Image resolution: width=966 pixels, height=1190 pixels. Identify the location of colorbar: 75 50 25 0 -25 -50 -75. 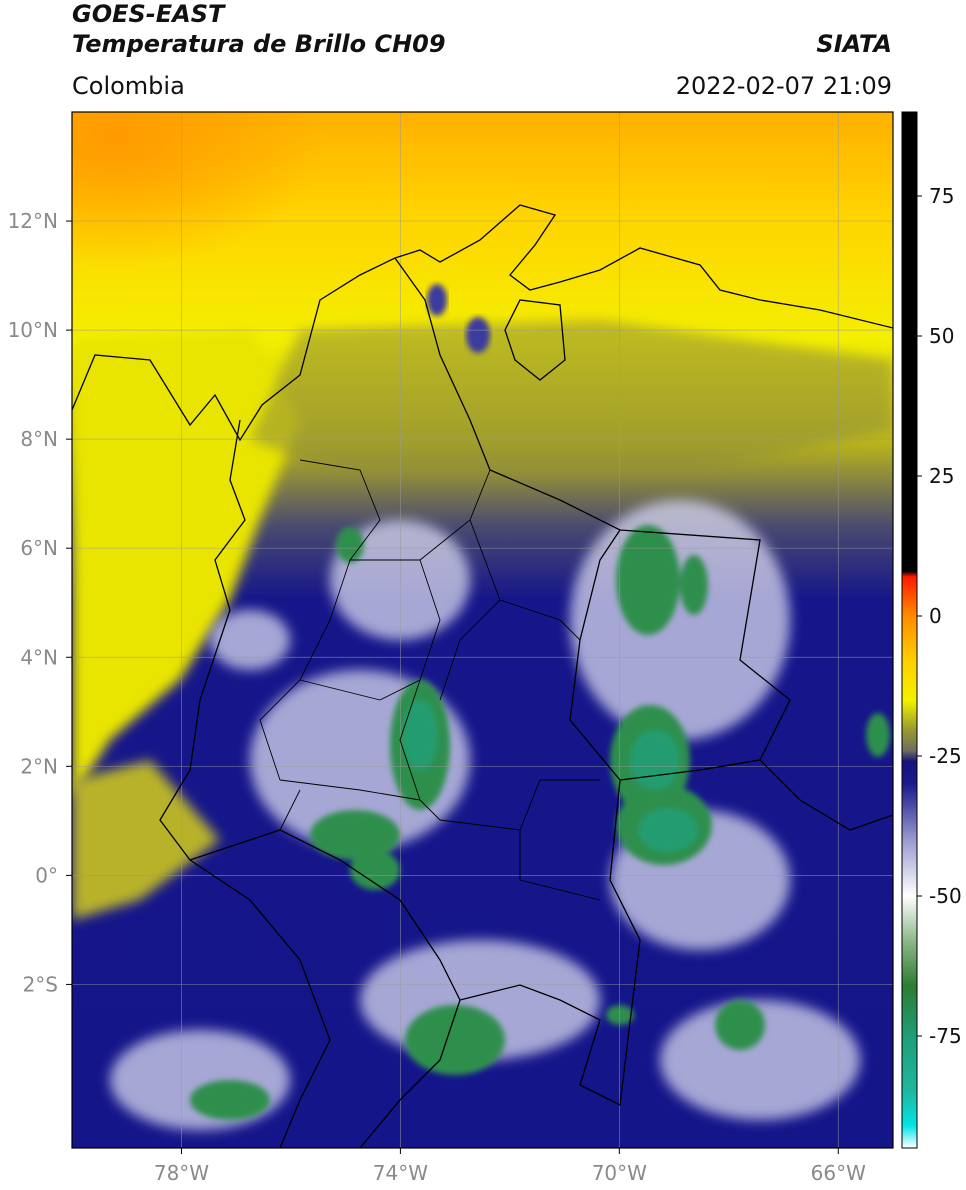
(931, 630).